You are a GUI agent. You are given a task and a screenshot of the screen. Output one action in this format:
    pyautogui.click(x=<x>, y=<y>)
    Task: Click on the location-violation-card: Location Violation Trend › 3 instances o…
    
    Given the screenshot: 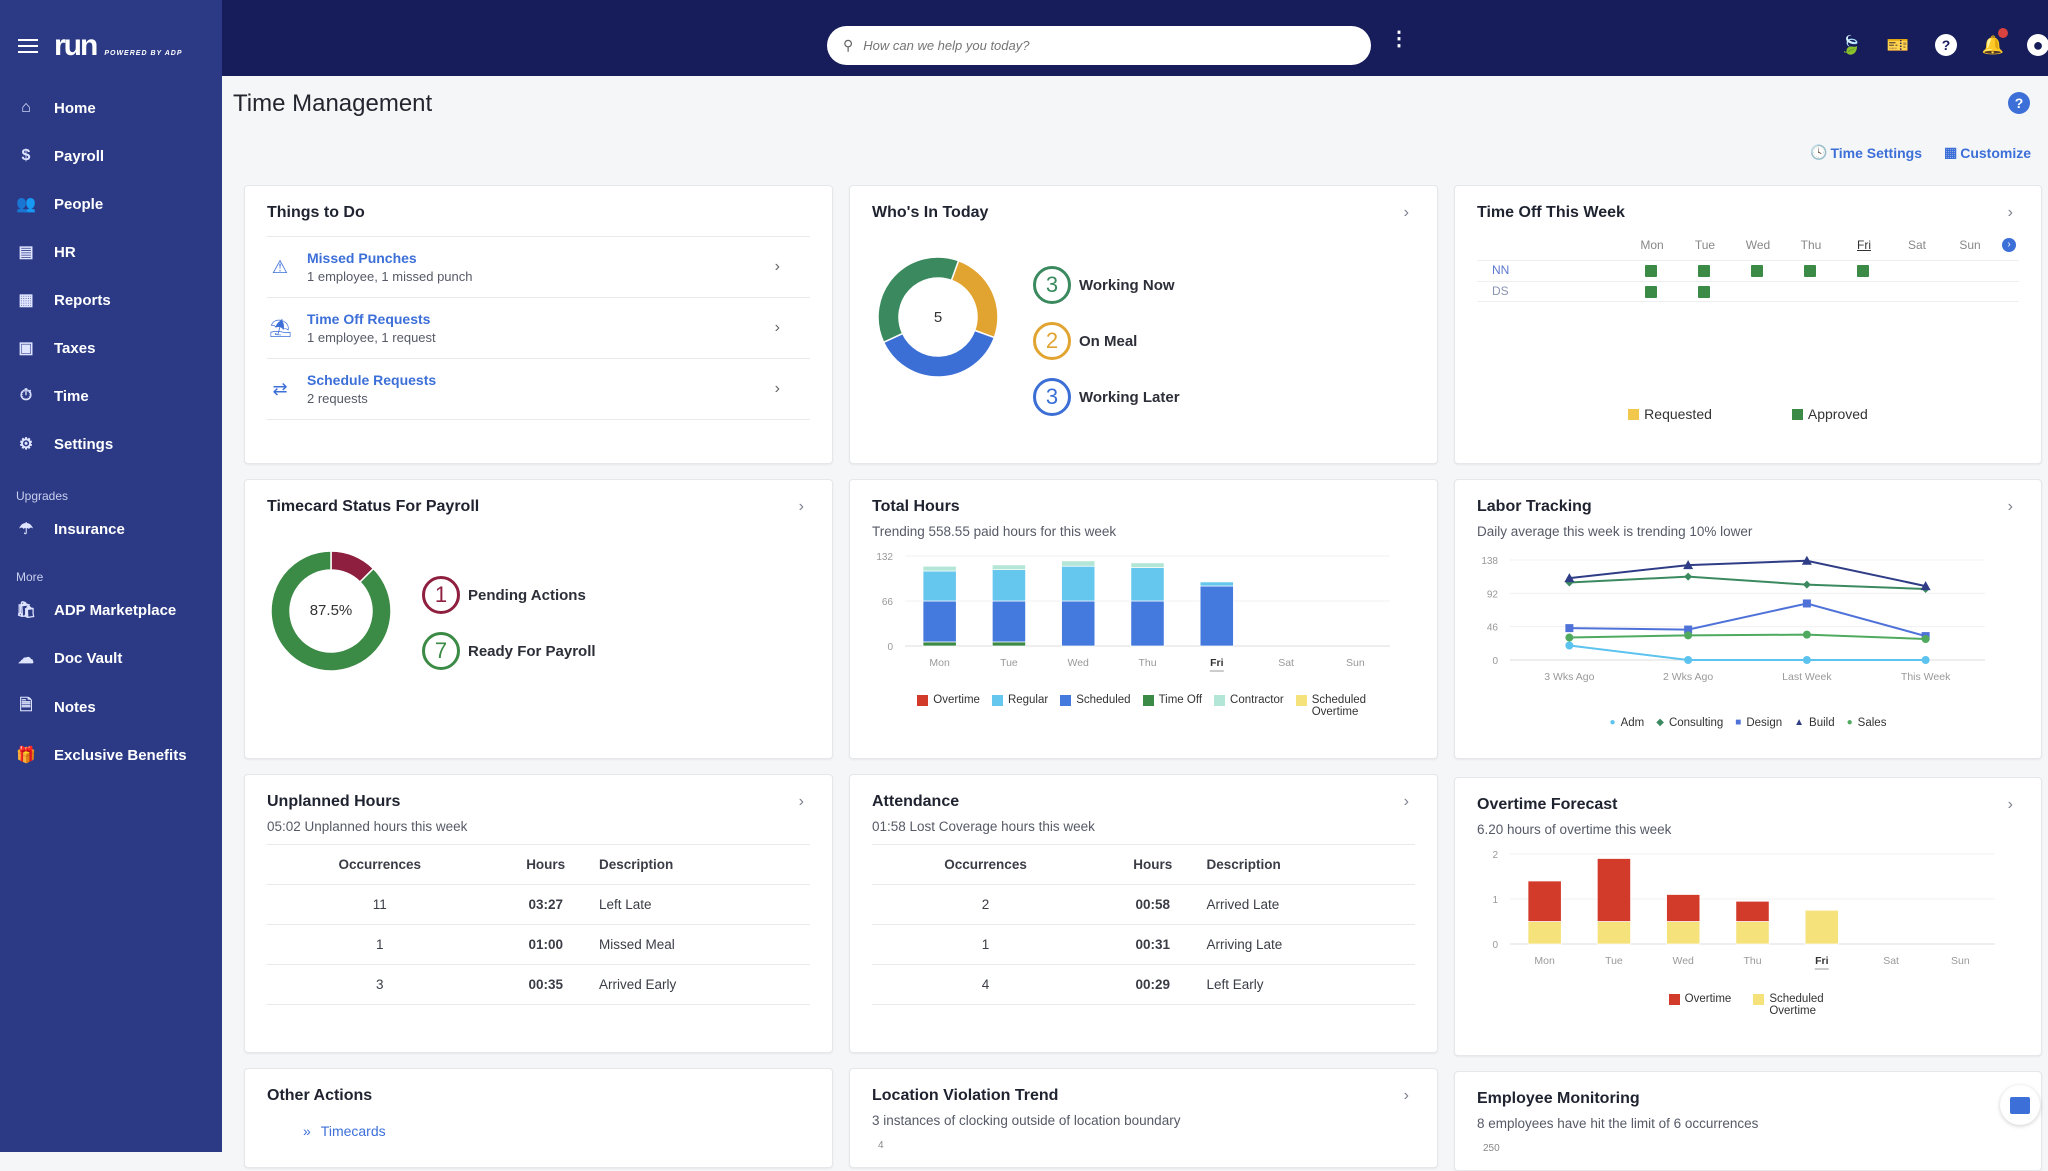 What is the action you would take?
    pyautogui.click(x=1143, y=1118)
    